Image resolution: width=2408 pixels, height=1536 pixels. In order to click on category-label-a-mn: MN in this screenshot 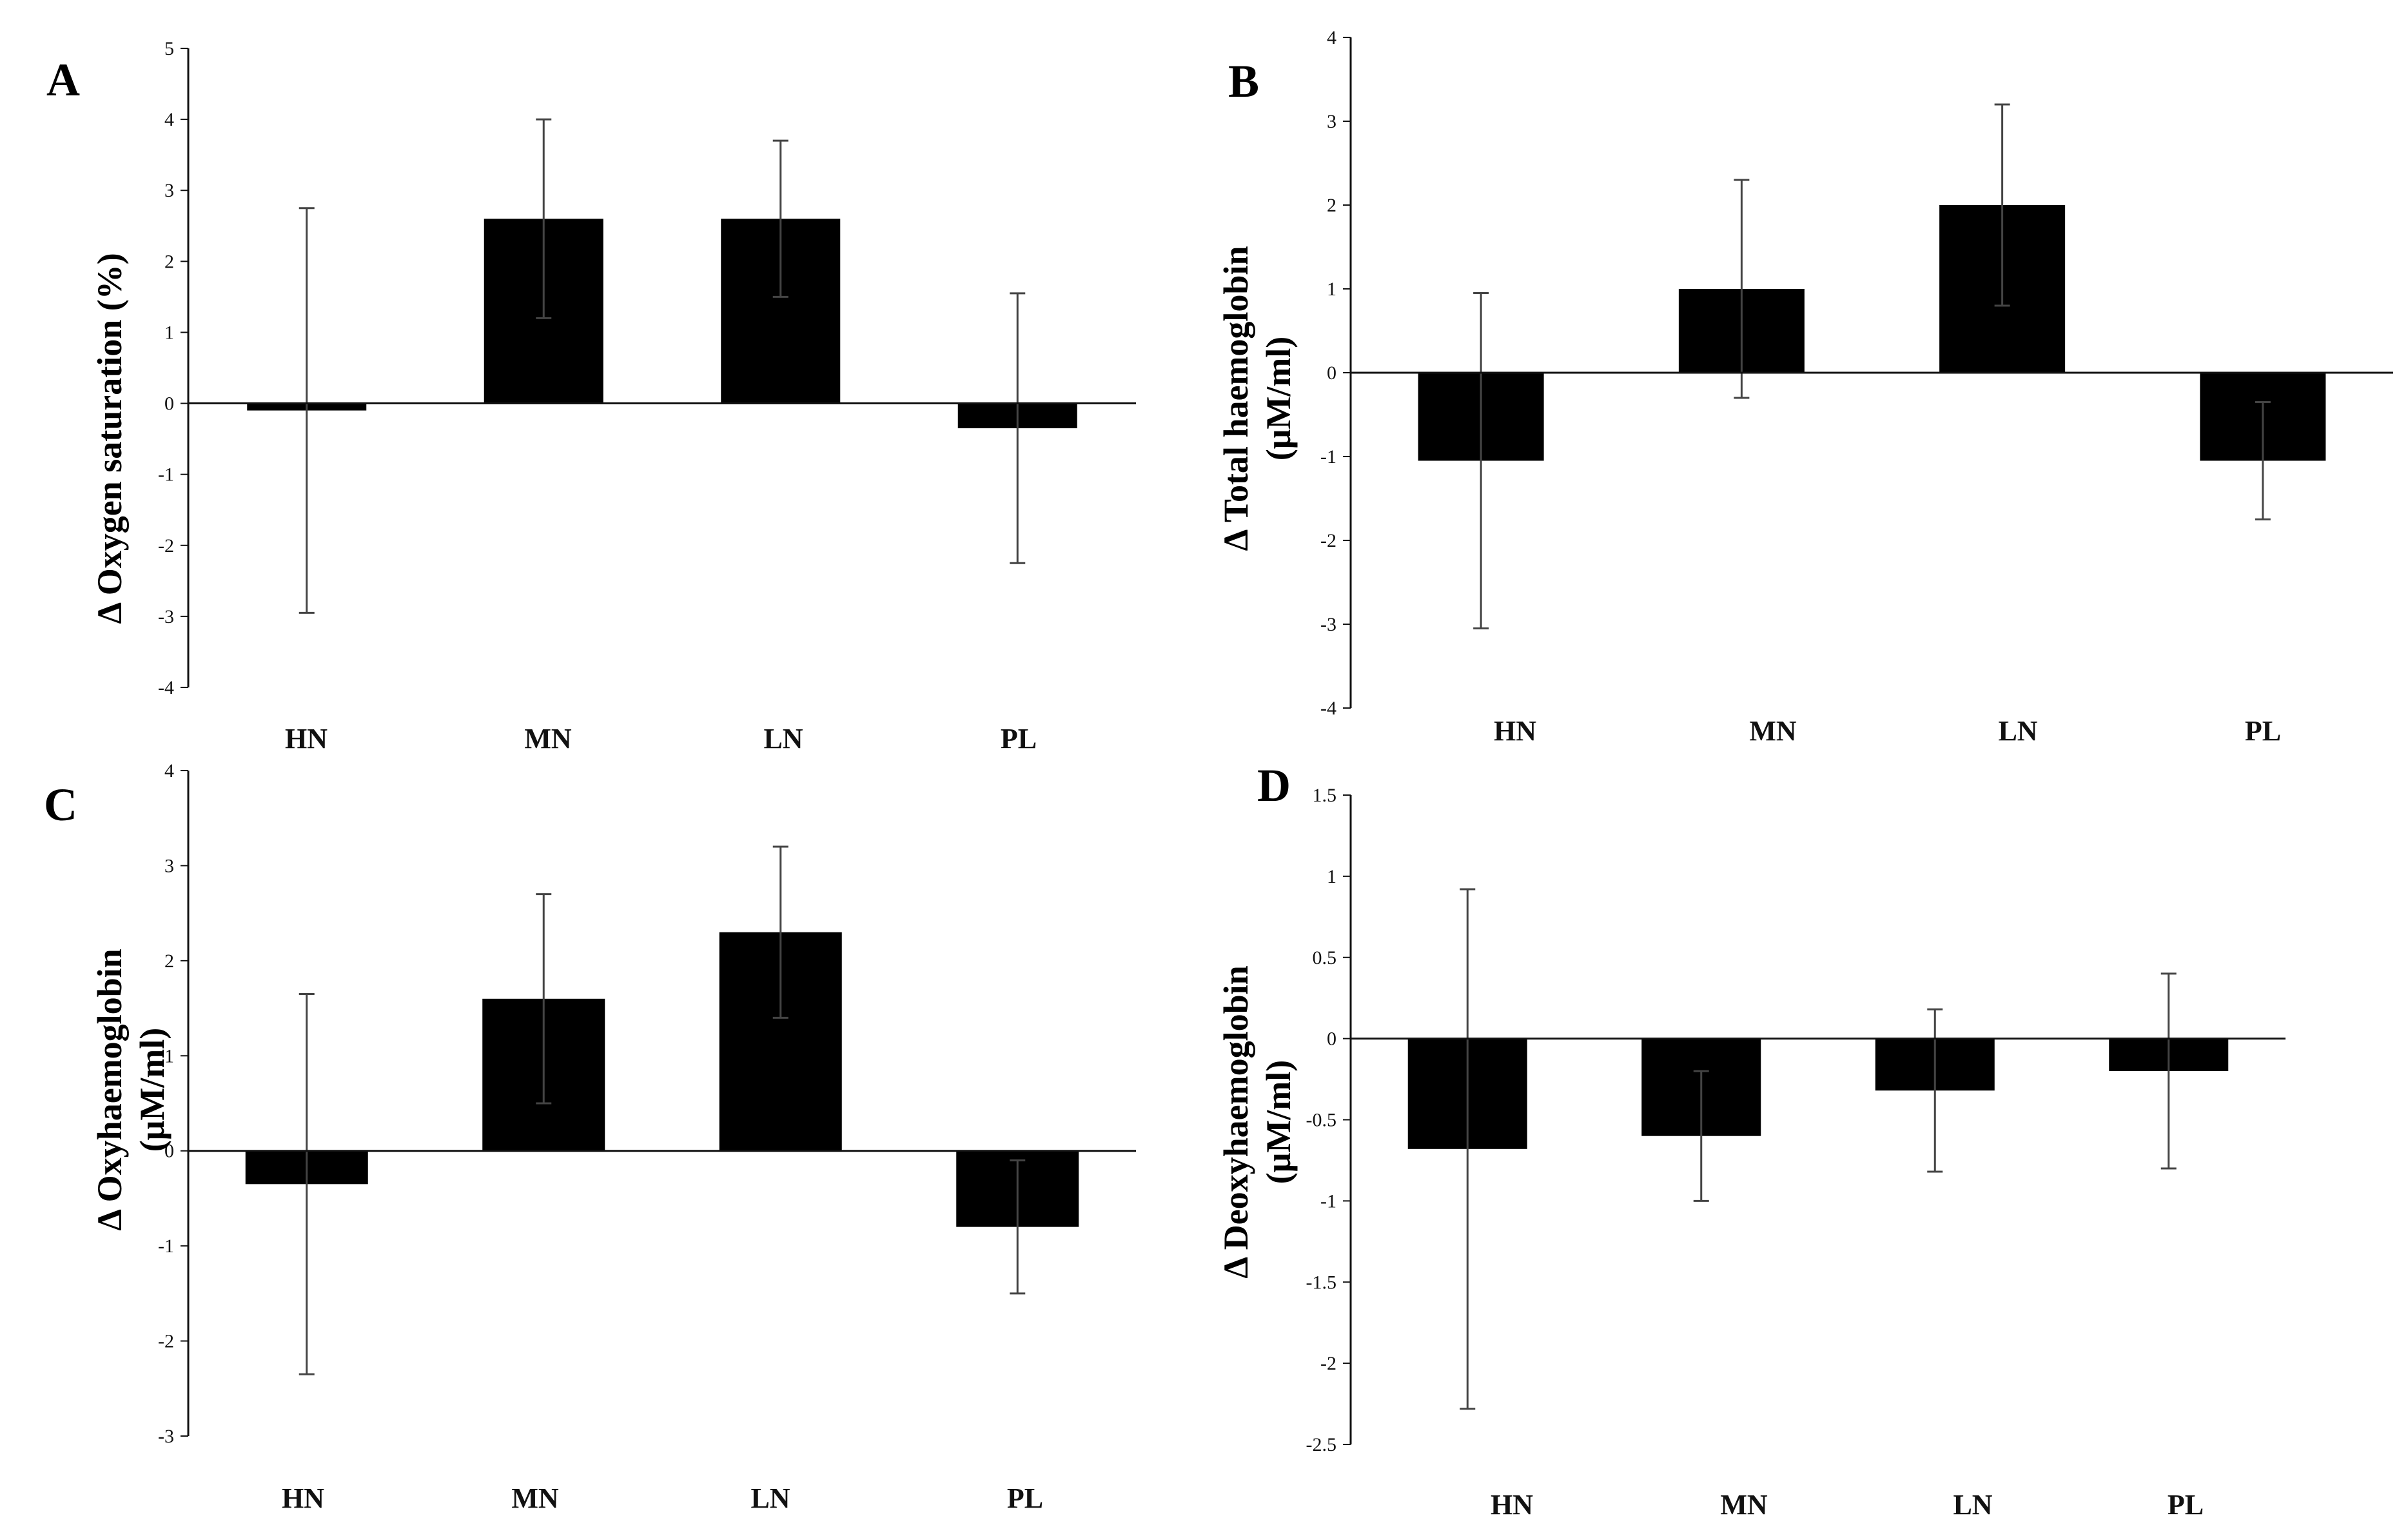, I will do `click(548, 738)`.